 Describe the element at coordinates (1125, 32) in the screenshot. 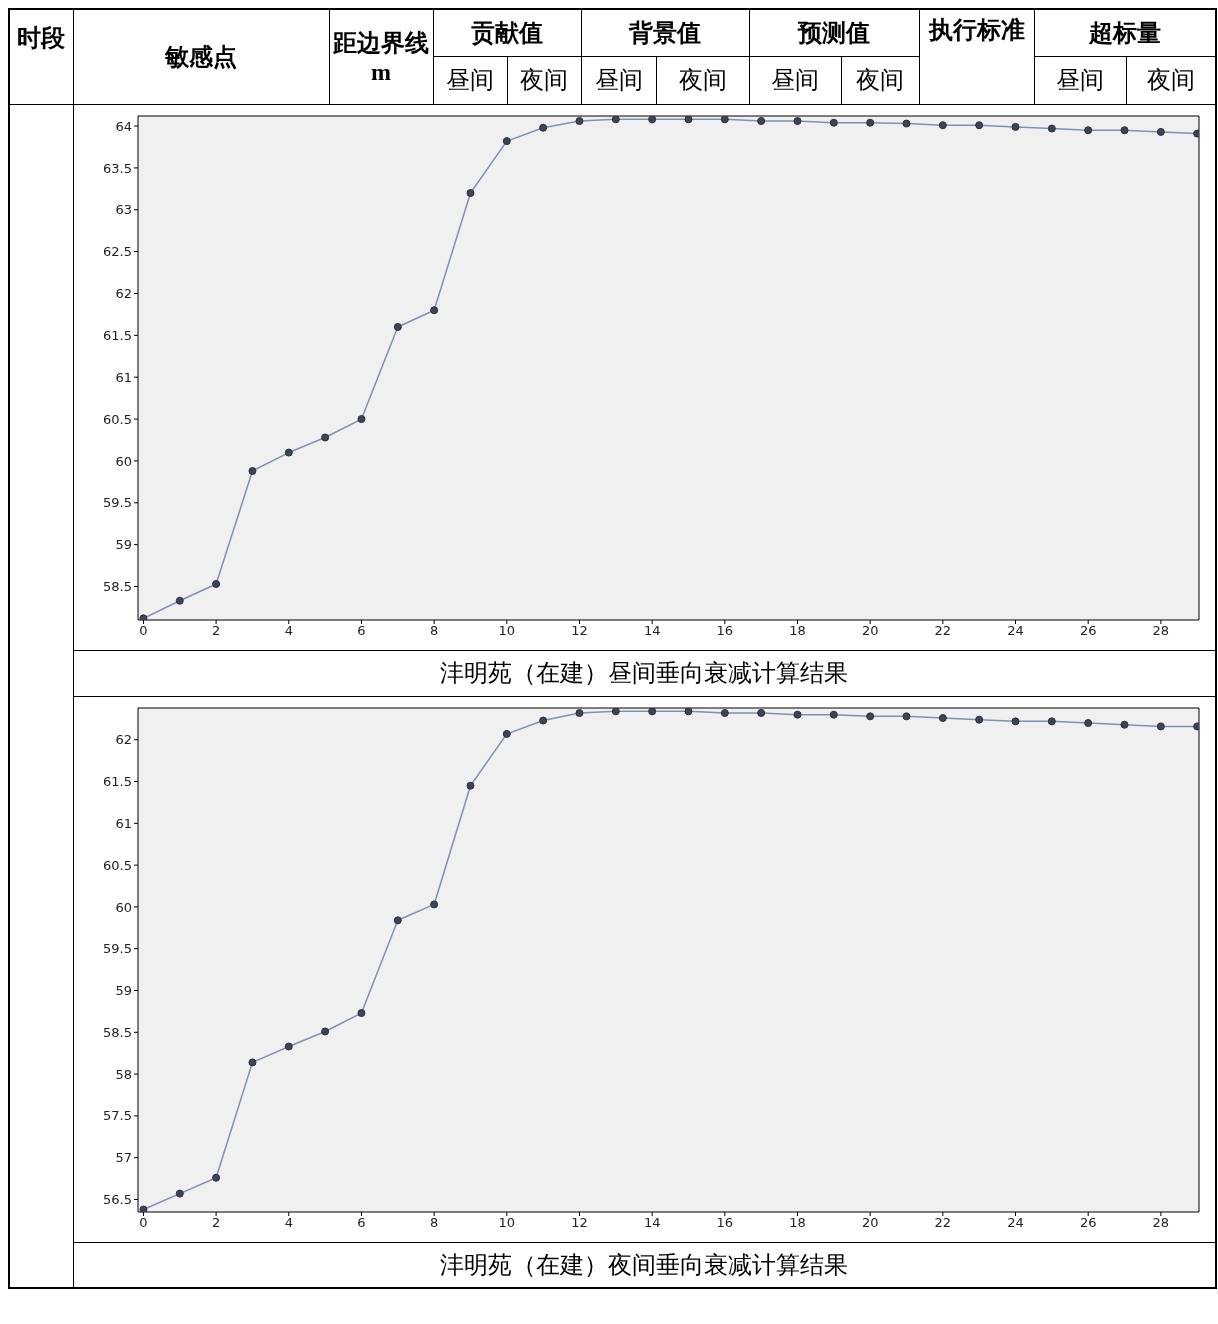

I see `text: 超标量` at that location.